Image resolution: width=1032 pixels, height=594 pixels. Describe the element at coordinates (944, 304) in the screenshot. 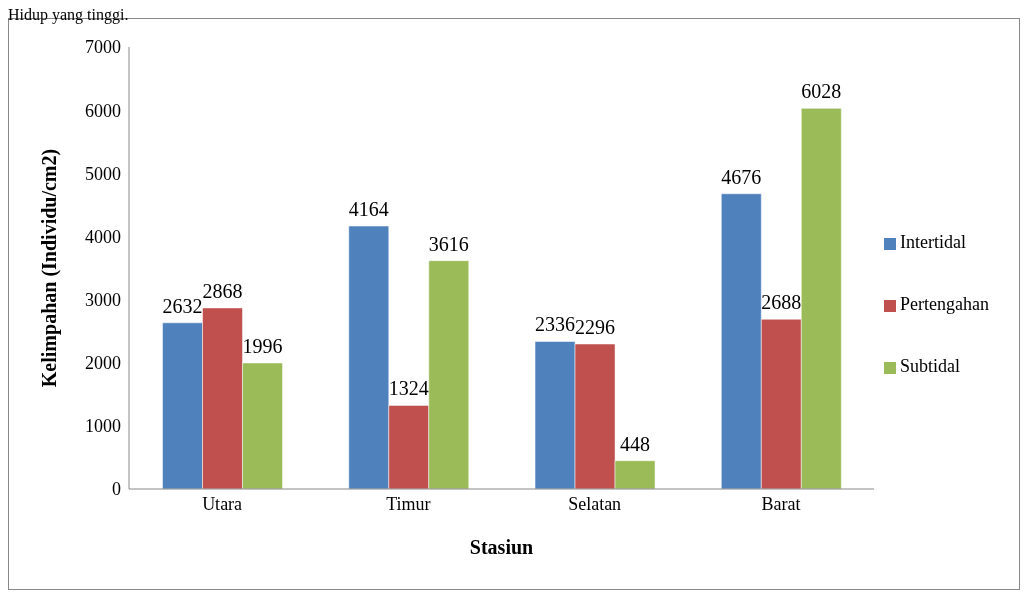

I see `legend-label: Pertengahan` at that location.